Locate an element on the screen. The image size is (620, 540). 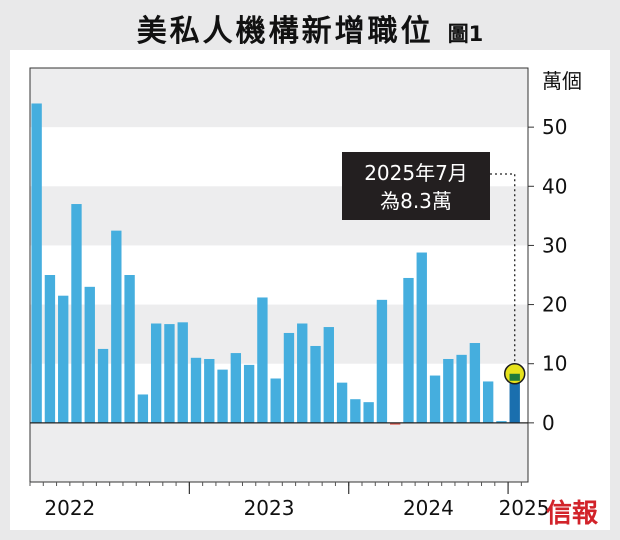
year-label-2023: 2023 is located at coordinates (269, 508).